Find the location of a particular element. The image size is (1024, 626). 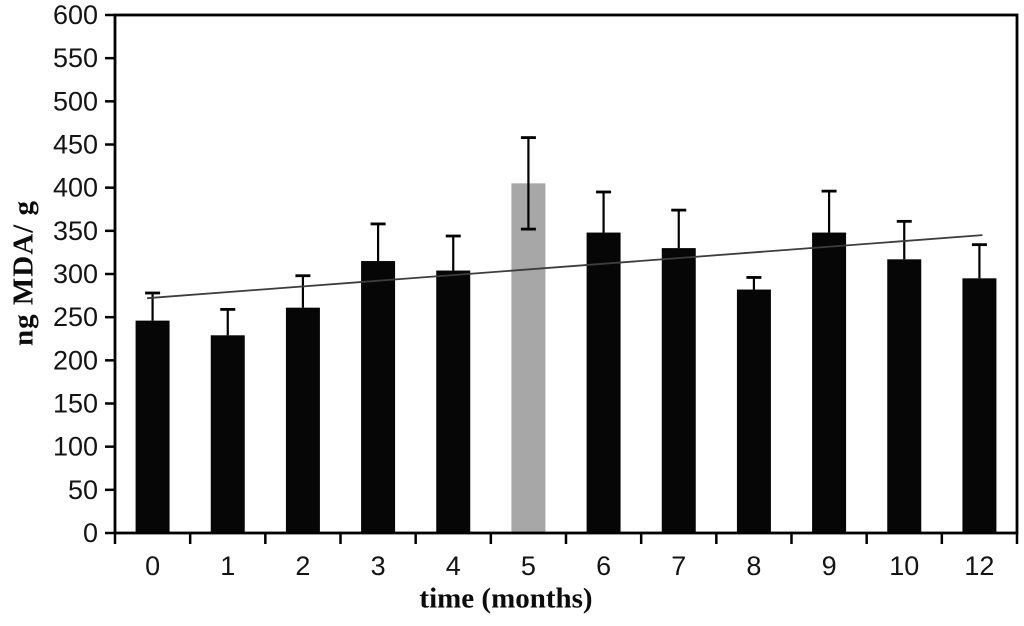

x-tick-label-month-7: 7 is located at coordinates (678, 566).